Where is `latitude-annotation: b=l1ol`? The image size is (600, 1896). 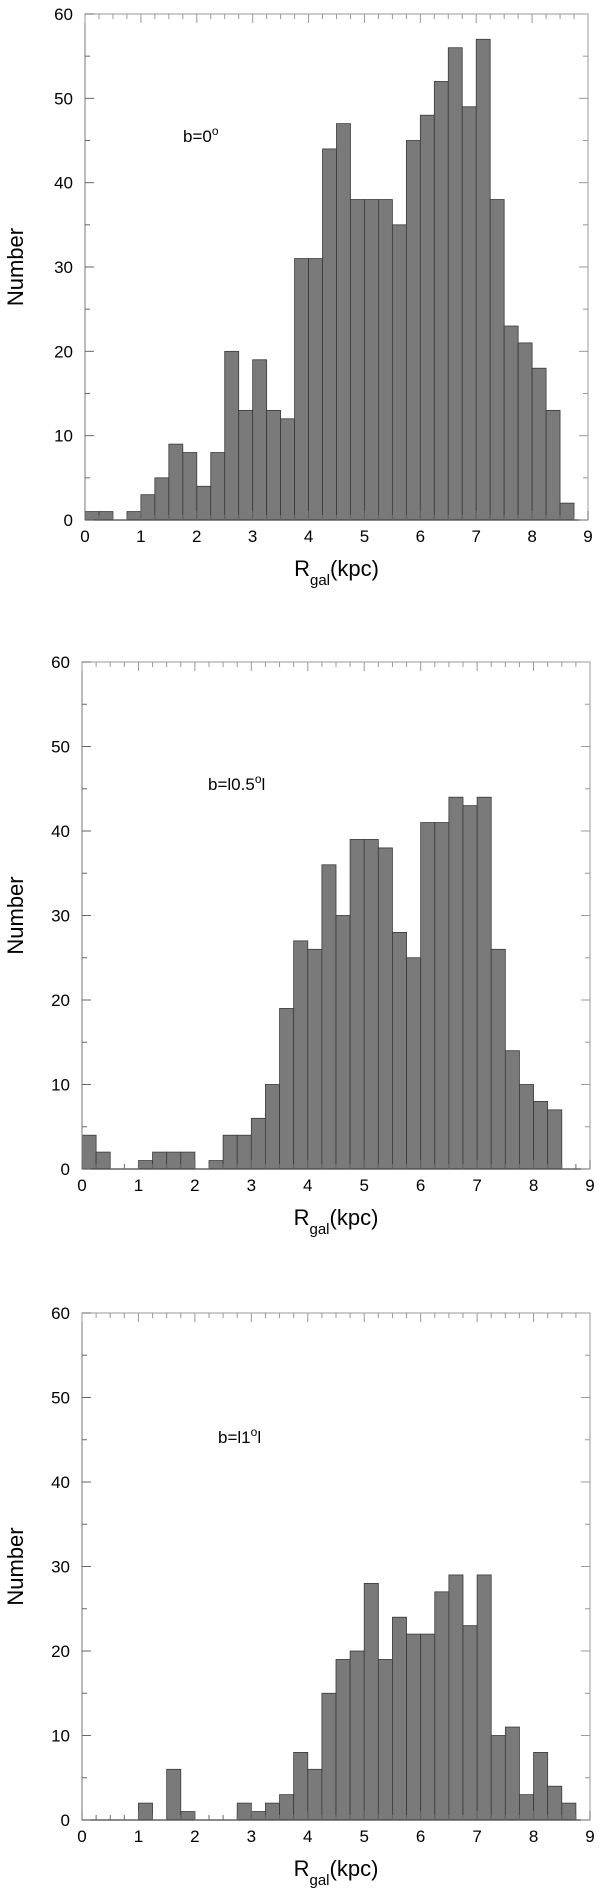 latitude-annotation: b=l1ol is located at coordinates (239, 1436).